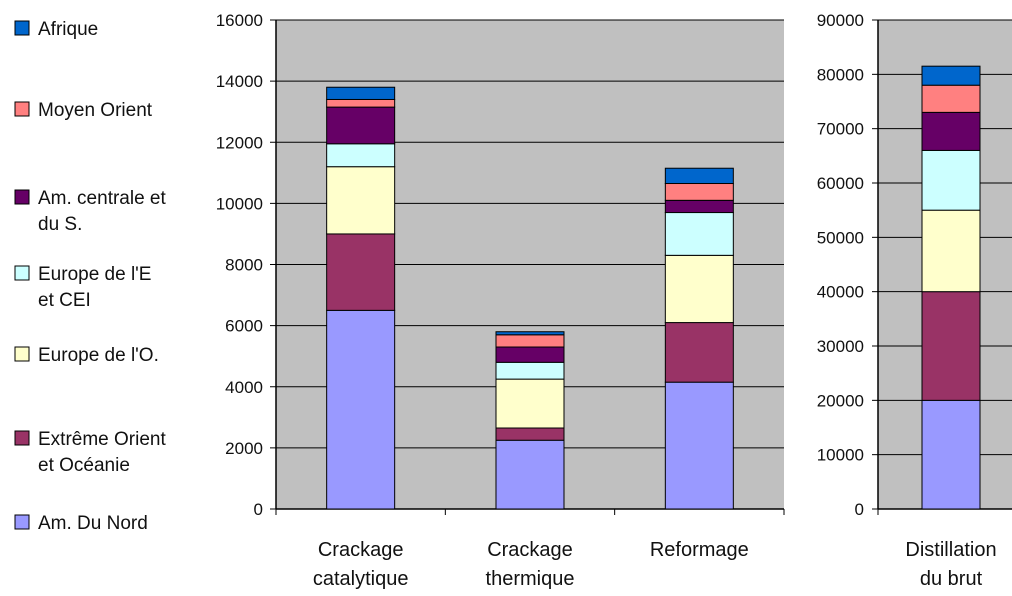 This screenshot has height=596, width=1012. I want to click on x-category-label: Crackage catalytique, so click(361, 564).